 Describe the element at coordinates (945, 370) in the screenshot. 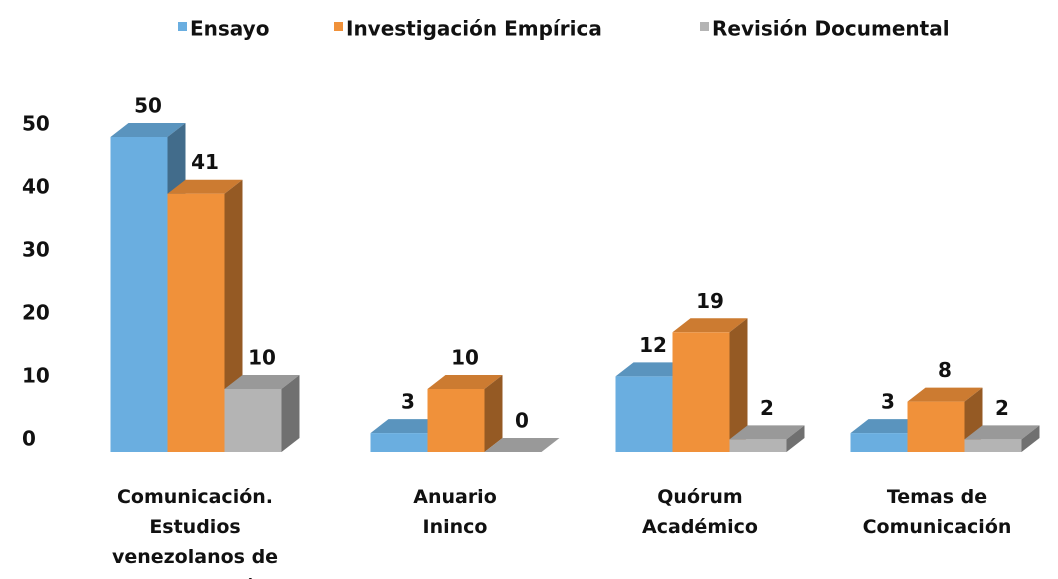

I see `value-label: 8` at that location.